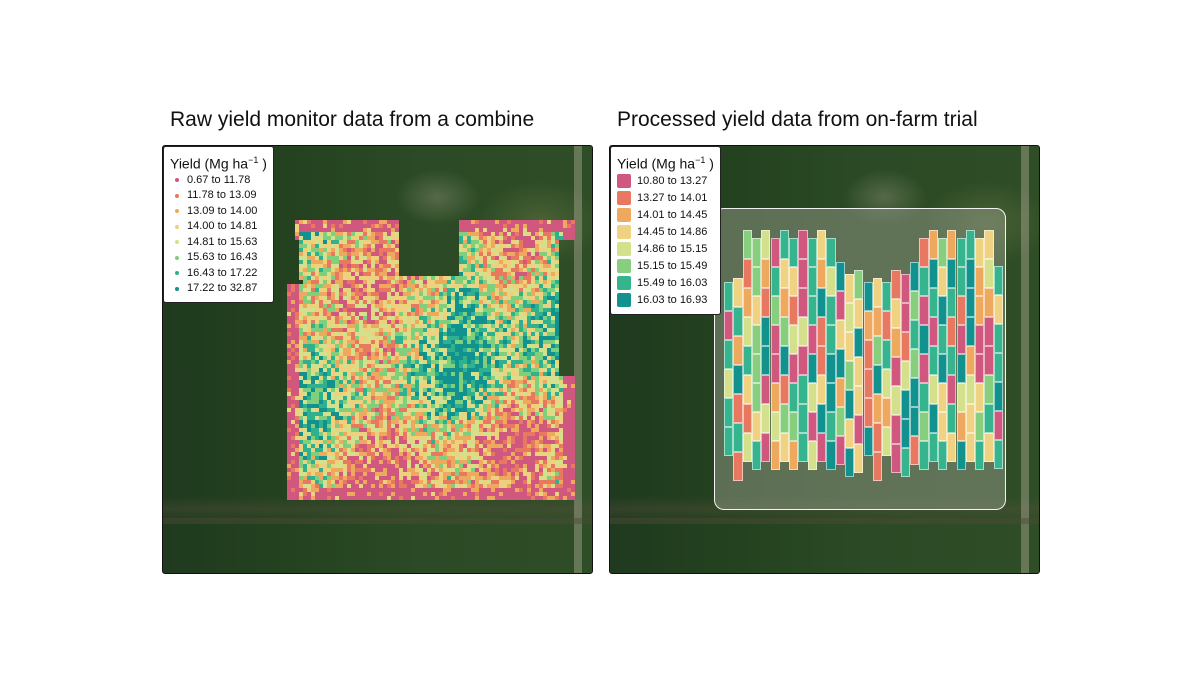 This screenshot has height=692, width=1200. I want to click on legend-label: 0.67 to 11.78, so click(219, 179).